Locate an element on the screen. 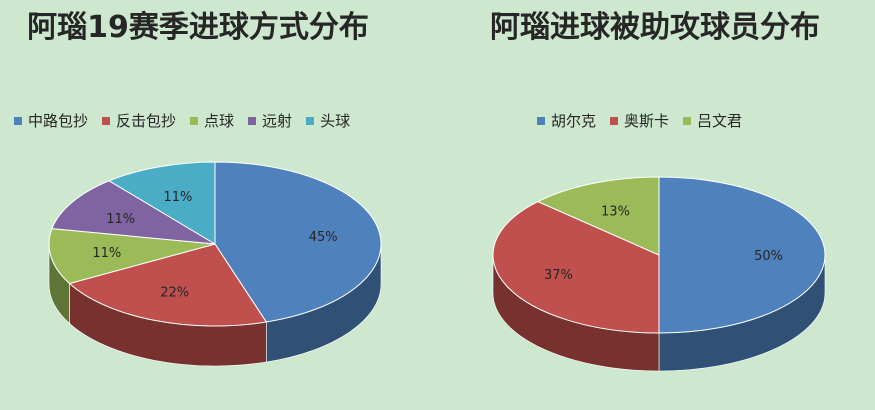  legend-label: 吕文君 is located at coordinates (720, 121).